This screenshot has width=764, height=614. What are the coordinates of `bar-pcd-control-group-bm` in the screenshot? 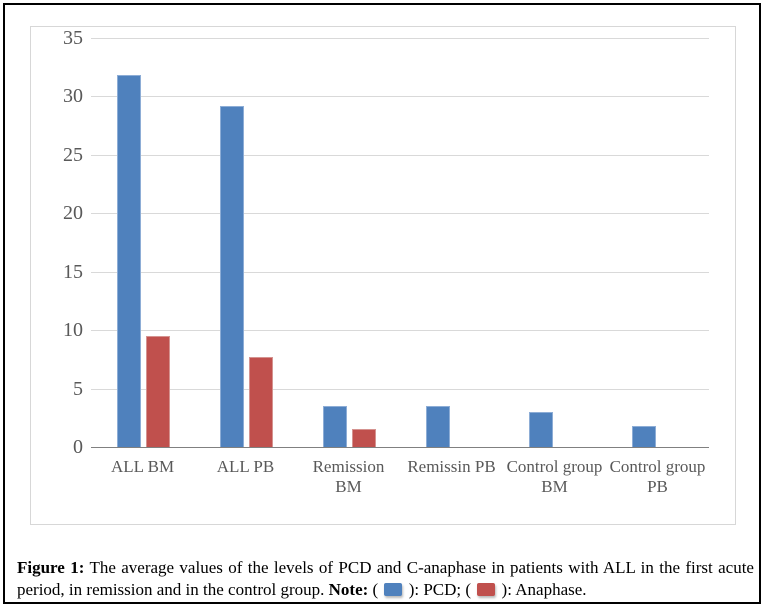 It's located at (541, 429).